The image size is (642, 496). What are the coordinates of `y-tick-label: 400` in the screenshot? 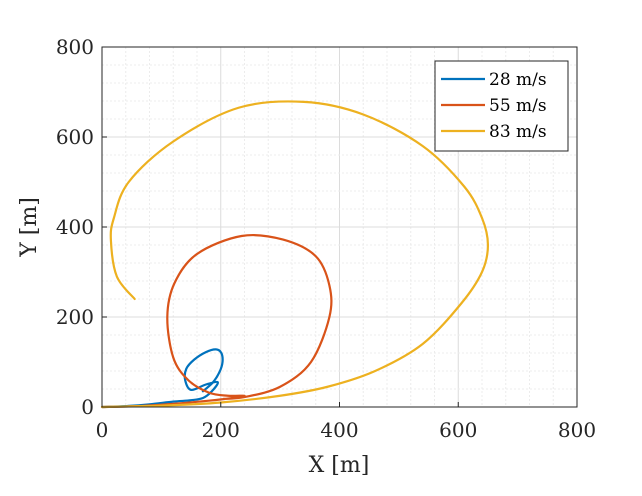 It's located at (75, 227).